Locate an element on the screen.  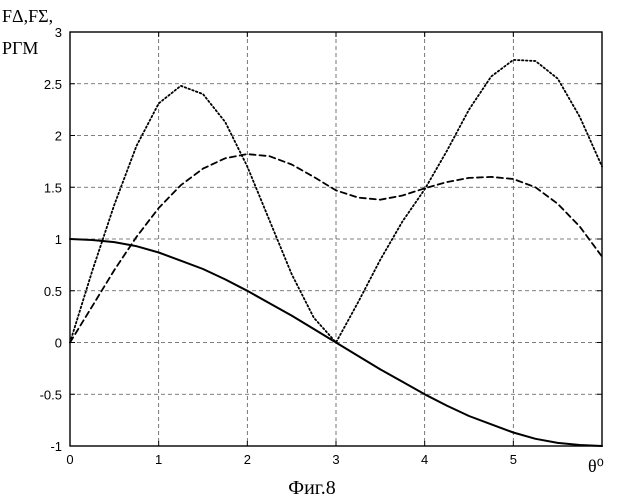
y-tick-label: 0 is located at coordinates (58, 343).